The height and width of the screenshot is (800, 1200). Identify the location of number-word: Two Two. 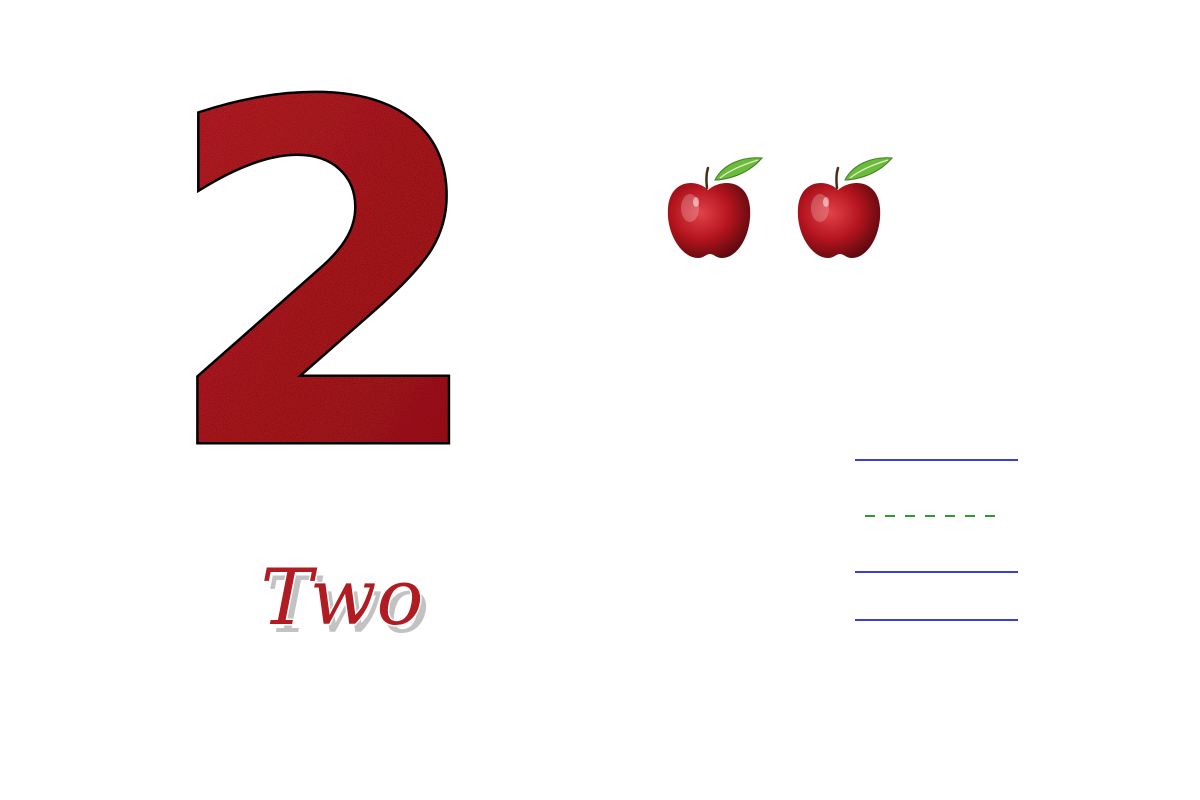
(344, 602).